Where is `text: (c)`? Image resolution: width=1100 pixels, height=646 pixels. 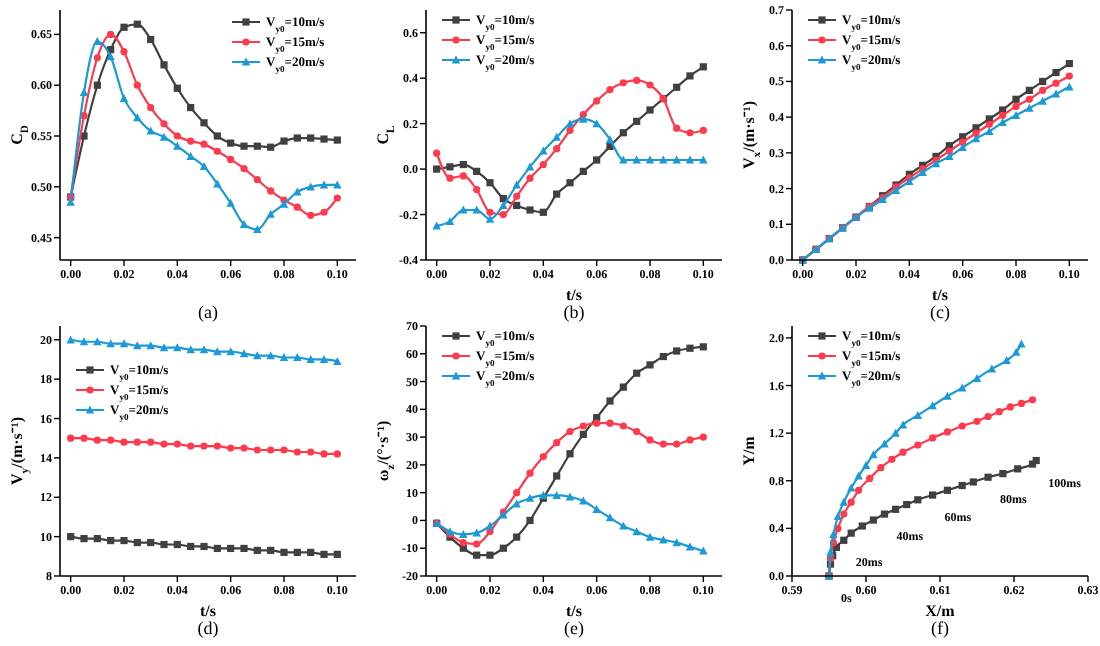
text: (c) is located at coordinates (940, 312).